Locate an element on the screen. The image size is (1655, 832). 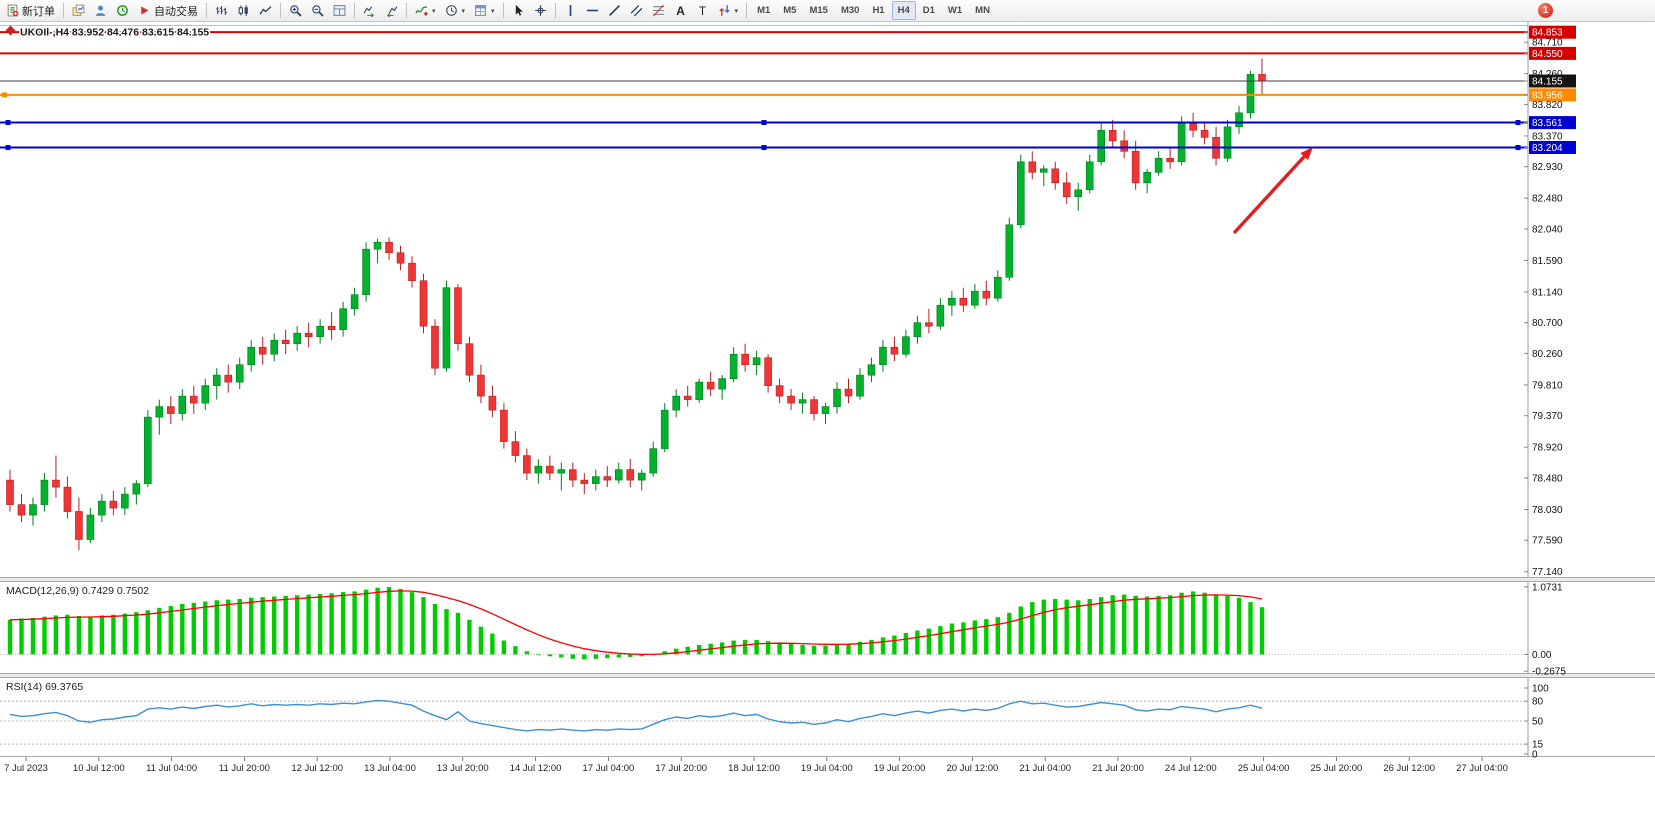
text-button: A is located at coordinates (680, 10).